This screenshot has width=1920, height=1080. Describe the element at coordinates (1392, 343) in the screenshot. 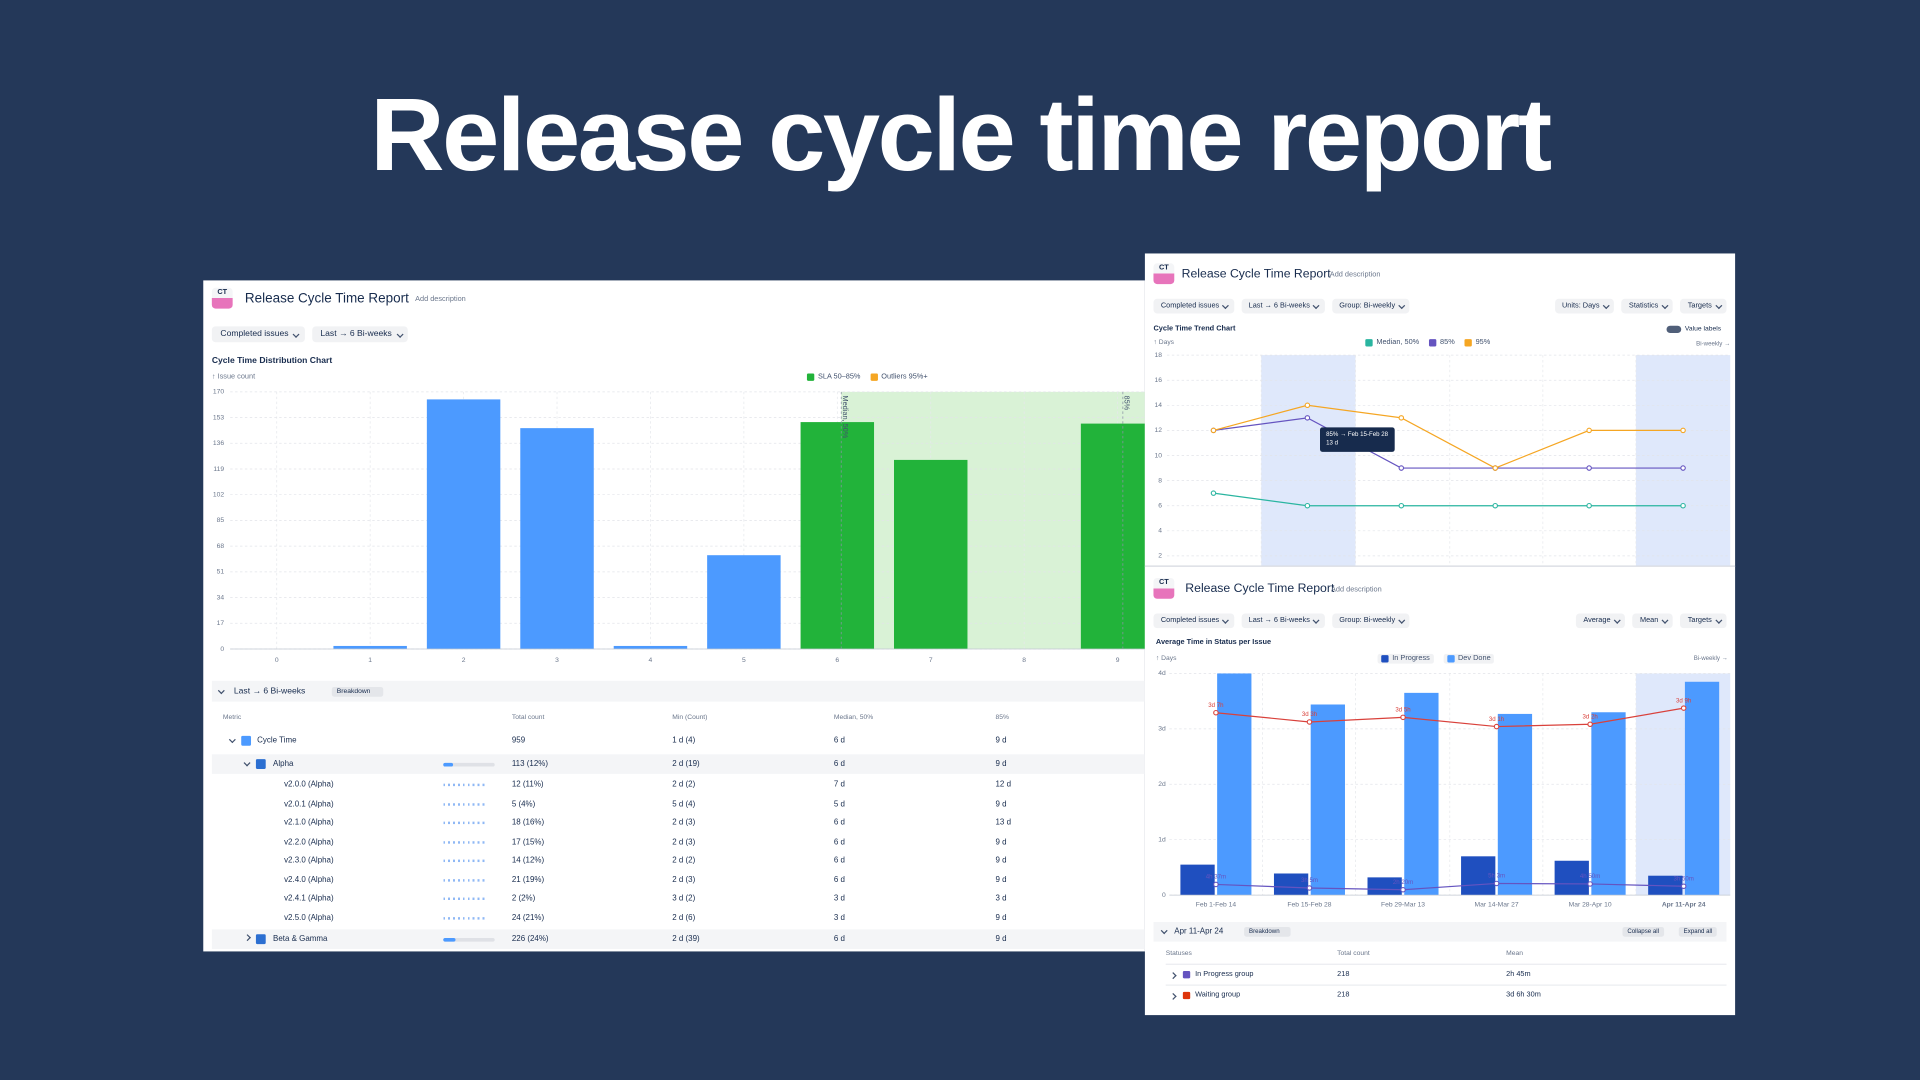

I see `legend-item: Median, 50%` at that location.